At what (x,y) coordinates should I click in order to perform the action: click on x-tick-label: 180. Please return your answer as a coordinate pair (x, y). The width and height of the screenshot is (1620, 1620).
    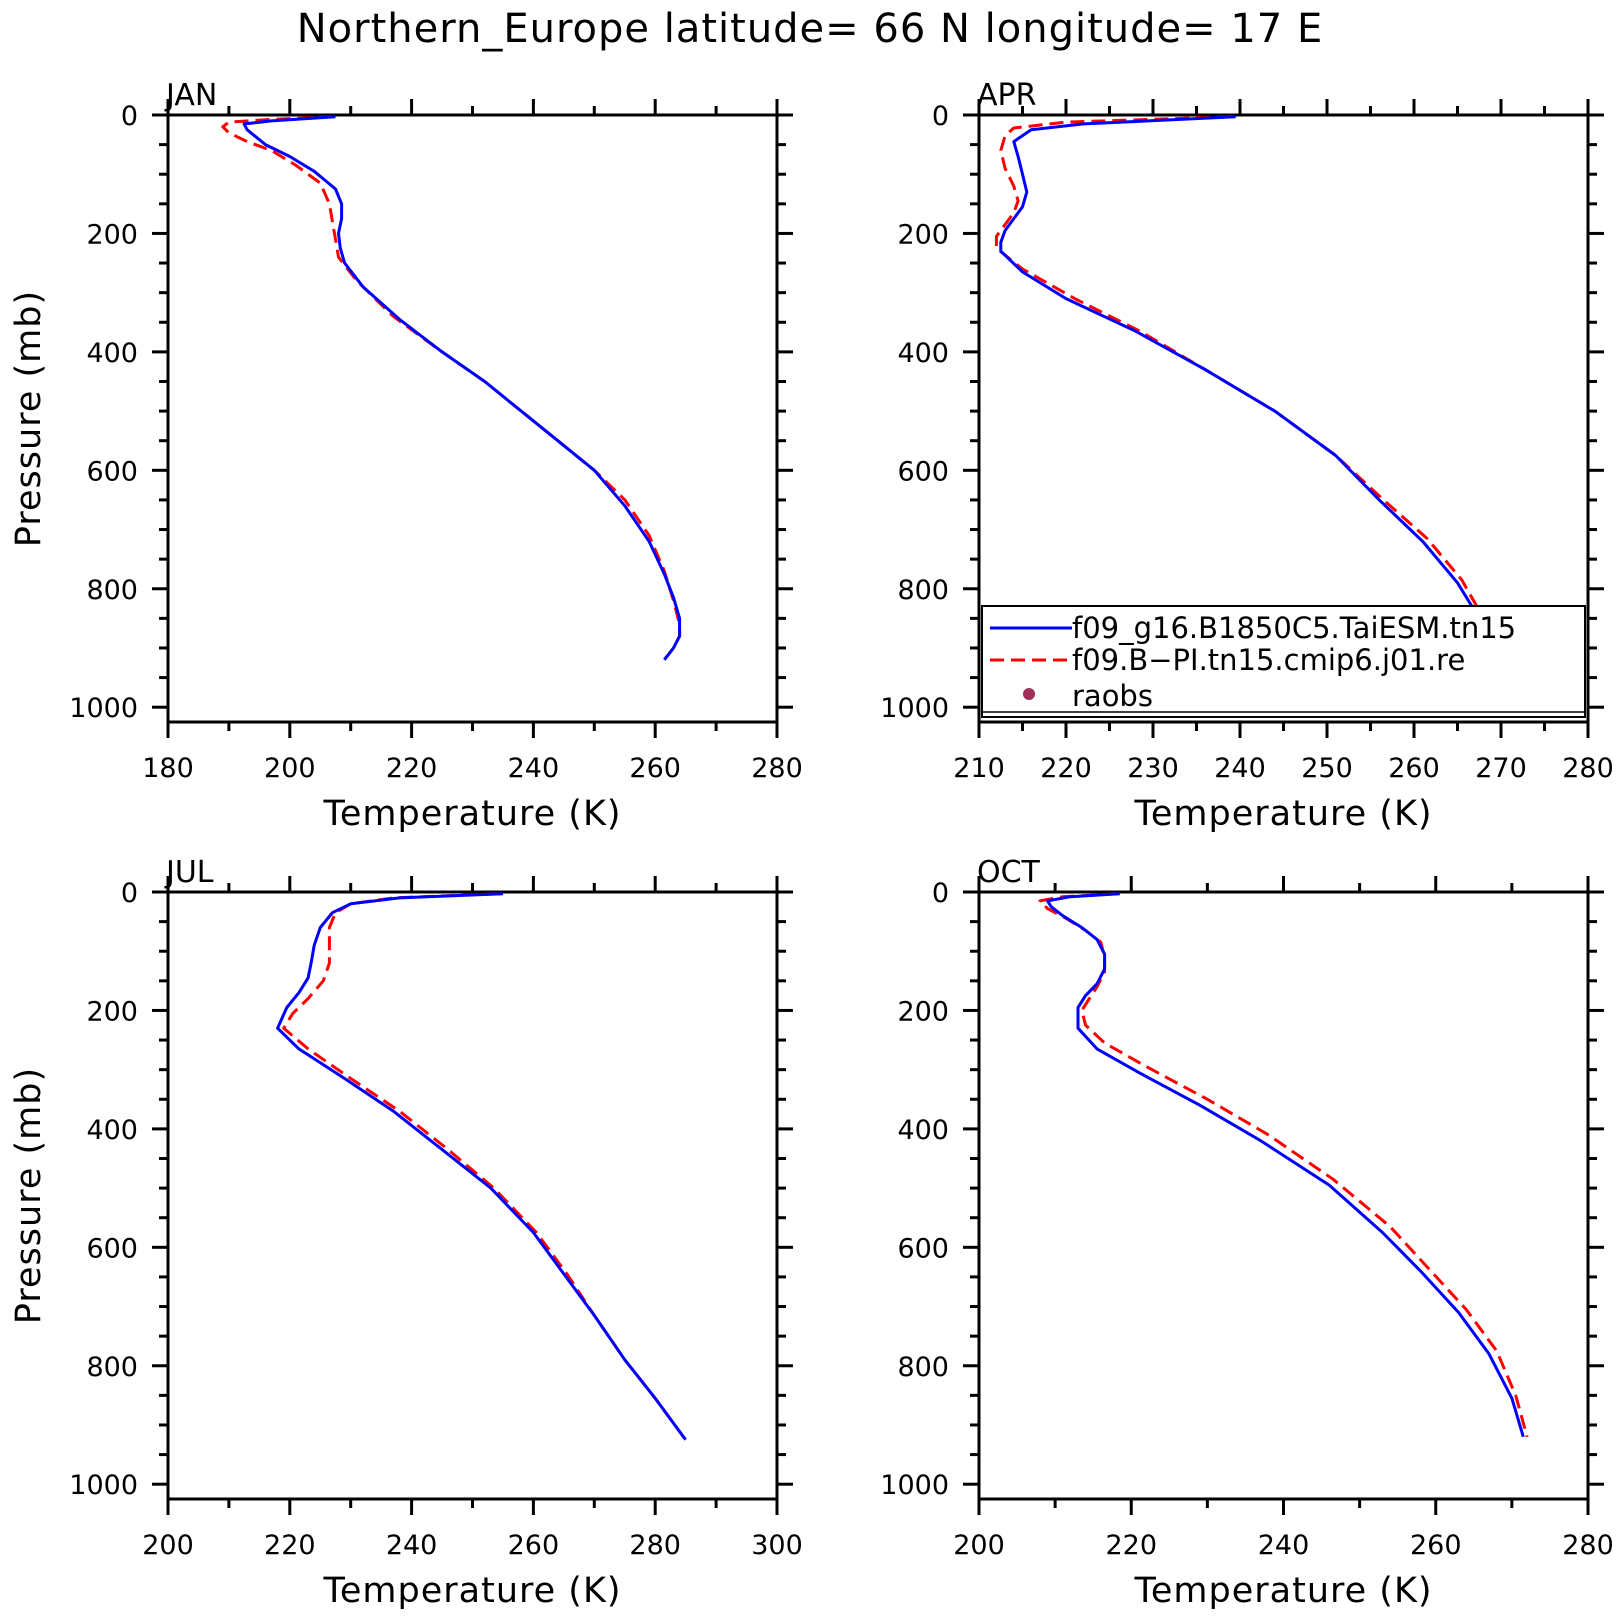
    Looking at the image, I should click on (168, 768).